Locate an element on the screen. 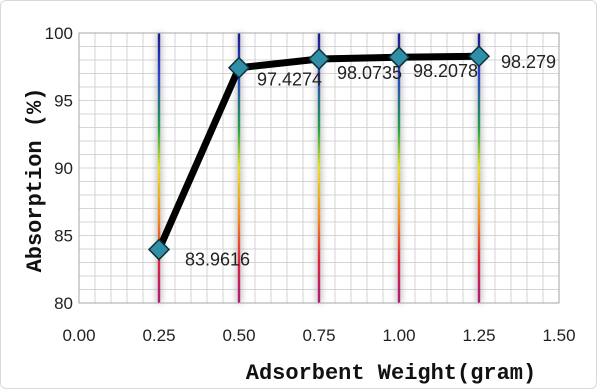  data-label: 98.279 is located at coordinates (528, 62).